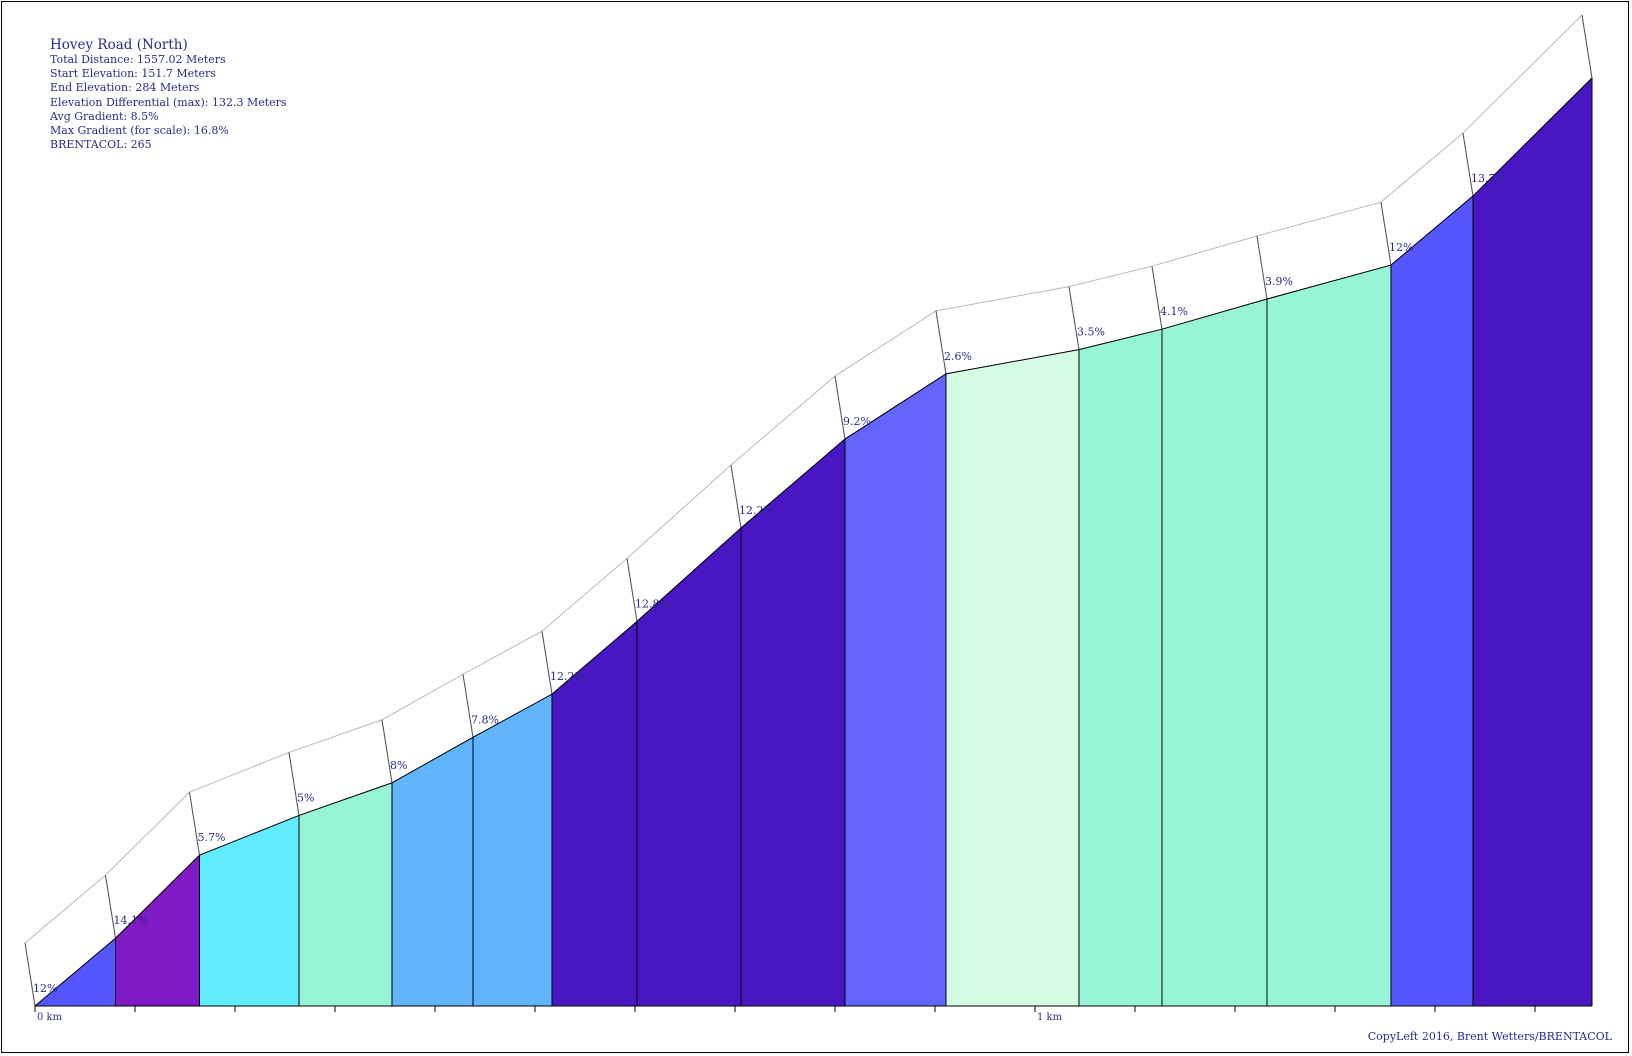 Image resolution: width=1632 pixels, height=1056 pixels. I want to click on gradient-label: 14.1%, so click(130, 920).